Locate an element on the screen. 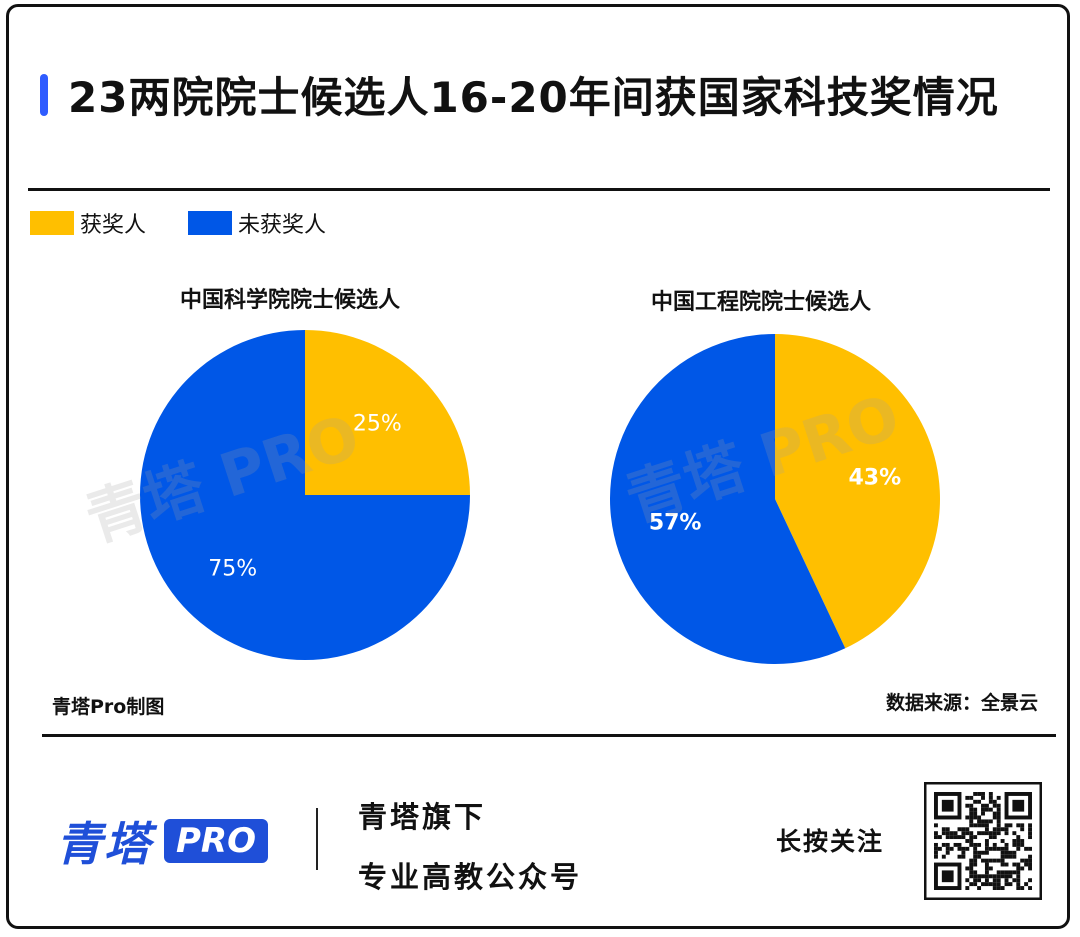 The width and height of the screenshot is (1080, 937). bottom-divider is located at coordinates (549, 735).